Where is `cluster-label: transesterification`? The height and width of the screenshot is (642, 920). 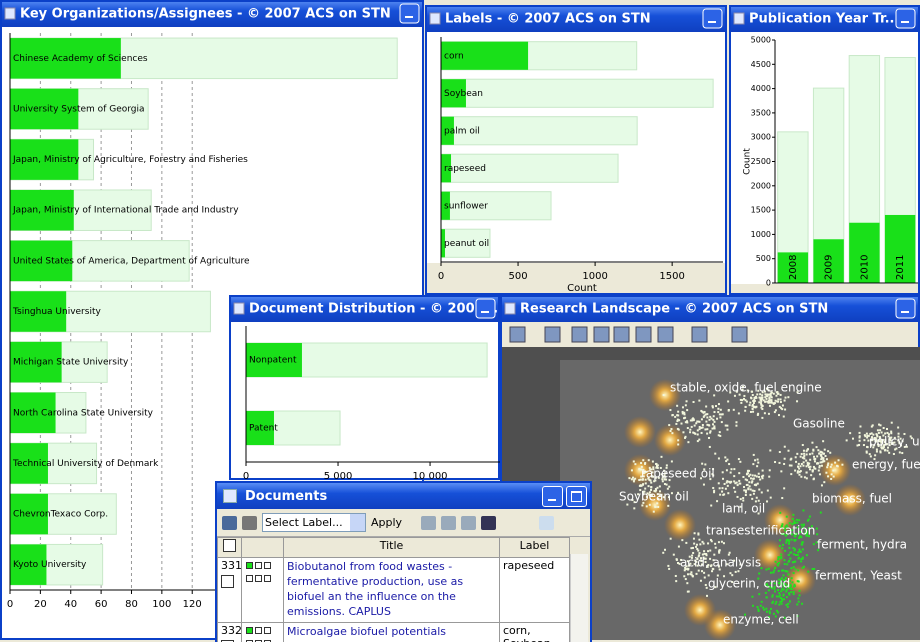
cluster-label: transesterification is located at coordinates (760, 531).